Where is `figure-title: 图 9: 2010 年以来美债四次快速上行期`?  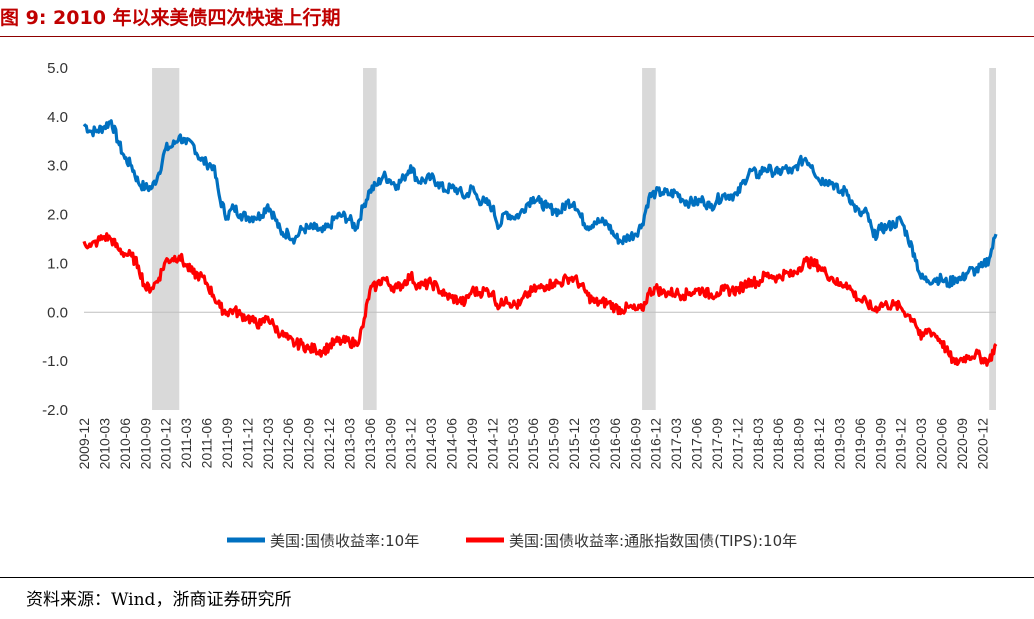
figure-title: 图 9: 2010 年以来美债四次快速上行期 is located at coordinates (170, 18).